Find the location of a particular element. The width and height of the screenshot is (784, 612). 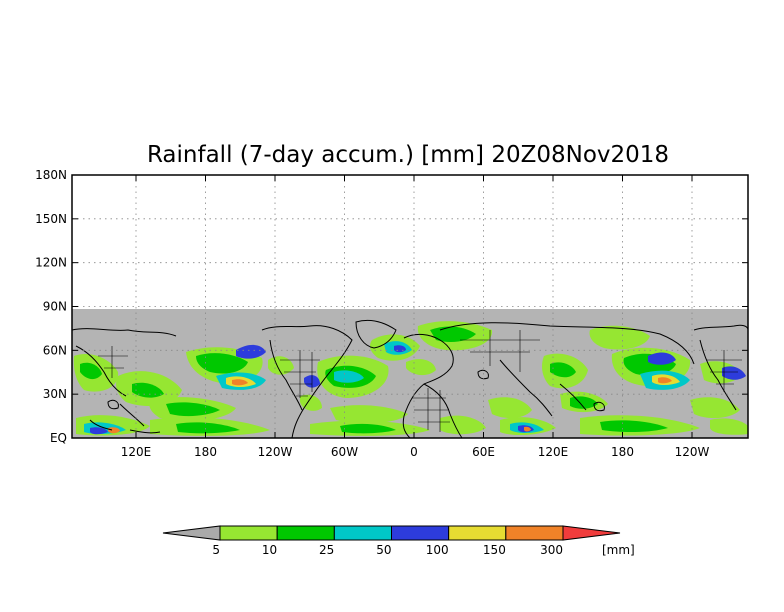

colorbar-label: 50 is located at coordinates (383, 550).